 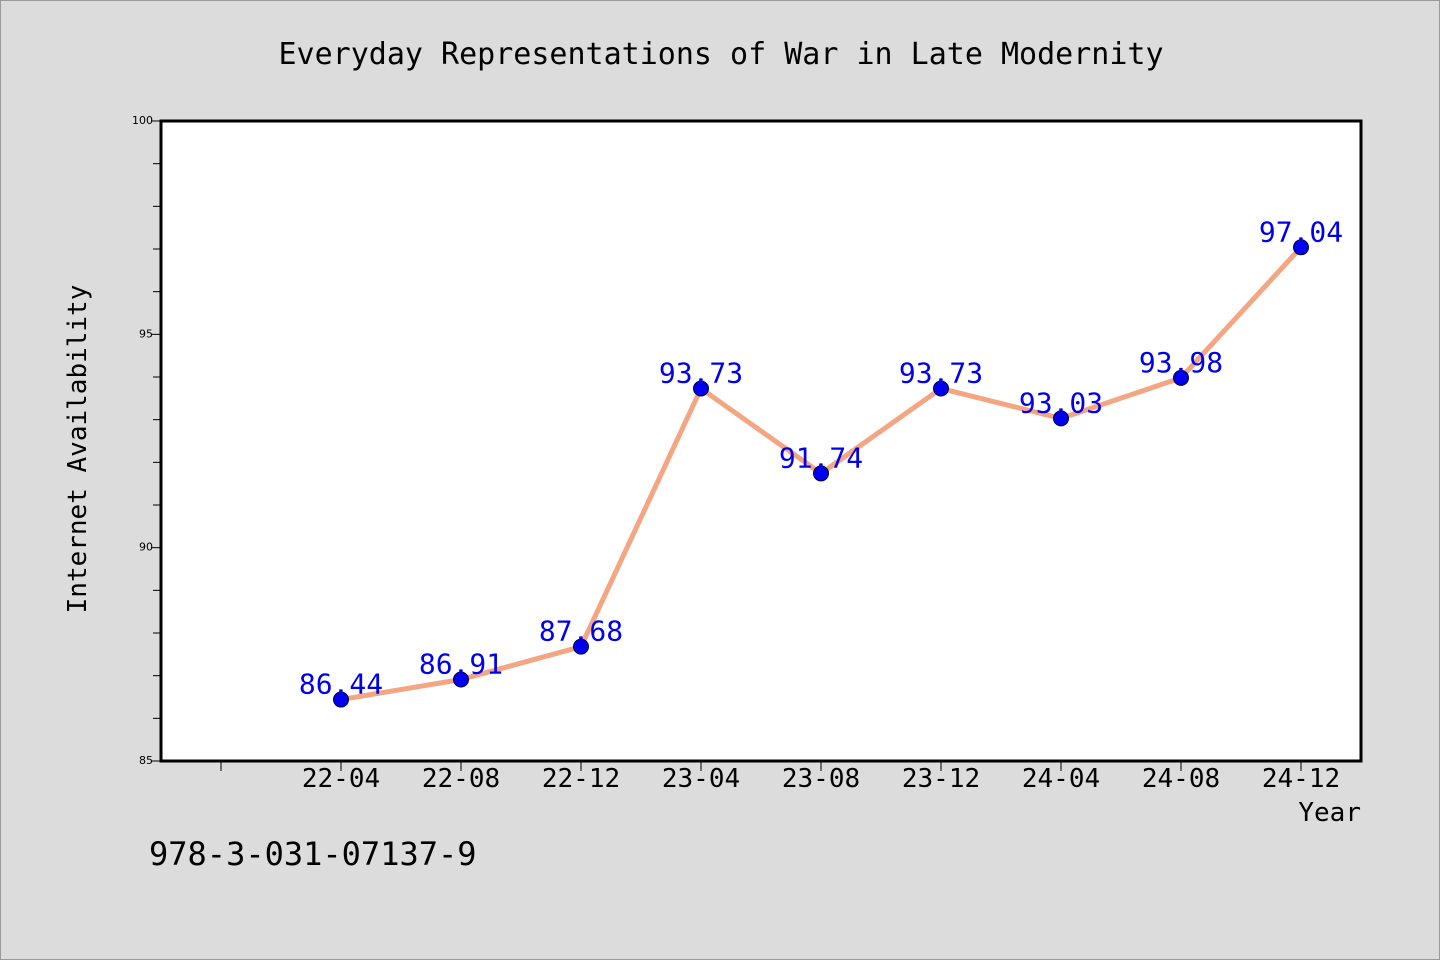 What do you see at coordinates (146, 333) in the screenshot?
I see `y-tick-label: 95` at bounding box center [146, 333].